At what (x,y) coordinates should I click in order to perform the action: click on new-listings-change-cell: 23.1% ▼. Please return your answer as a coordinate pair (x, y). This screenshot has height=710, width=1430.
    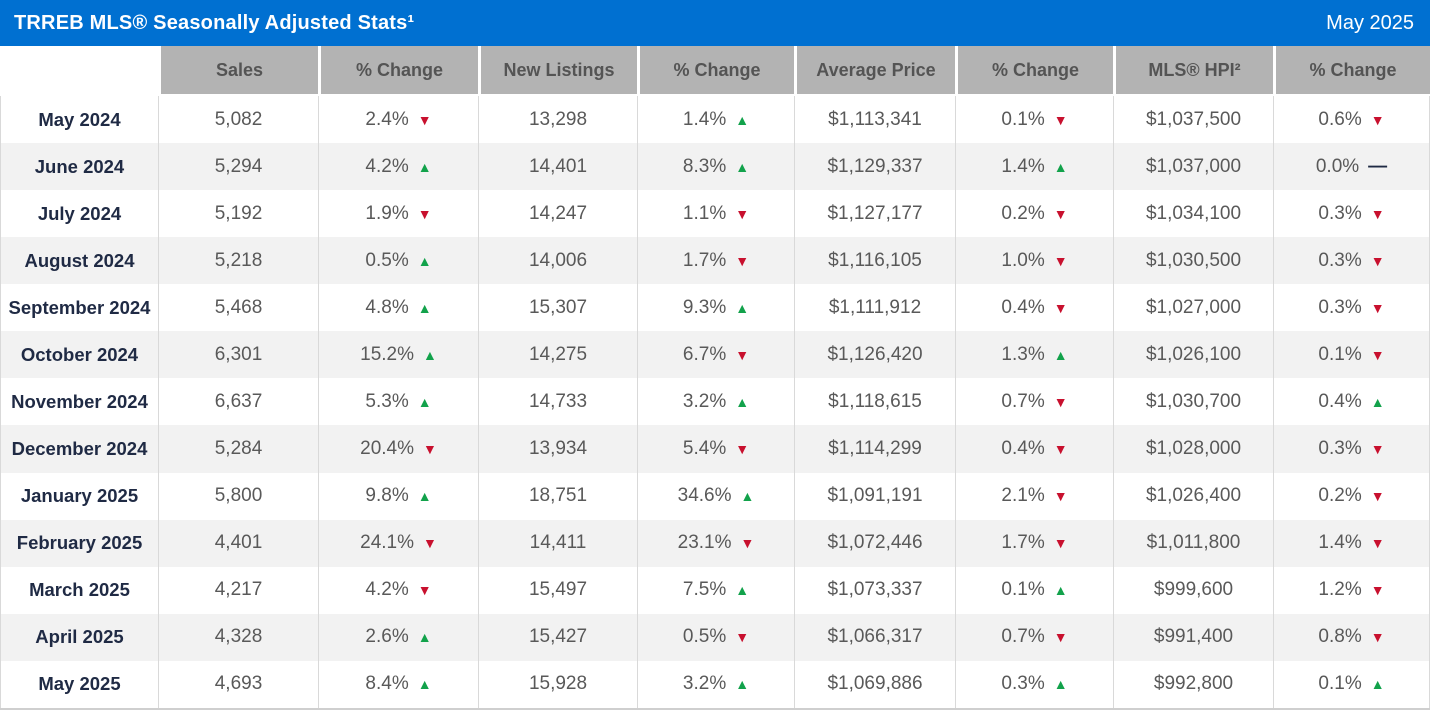
    Looking at the image, I should click on (715, 543).